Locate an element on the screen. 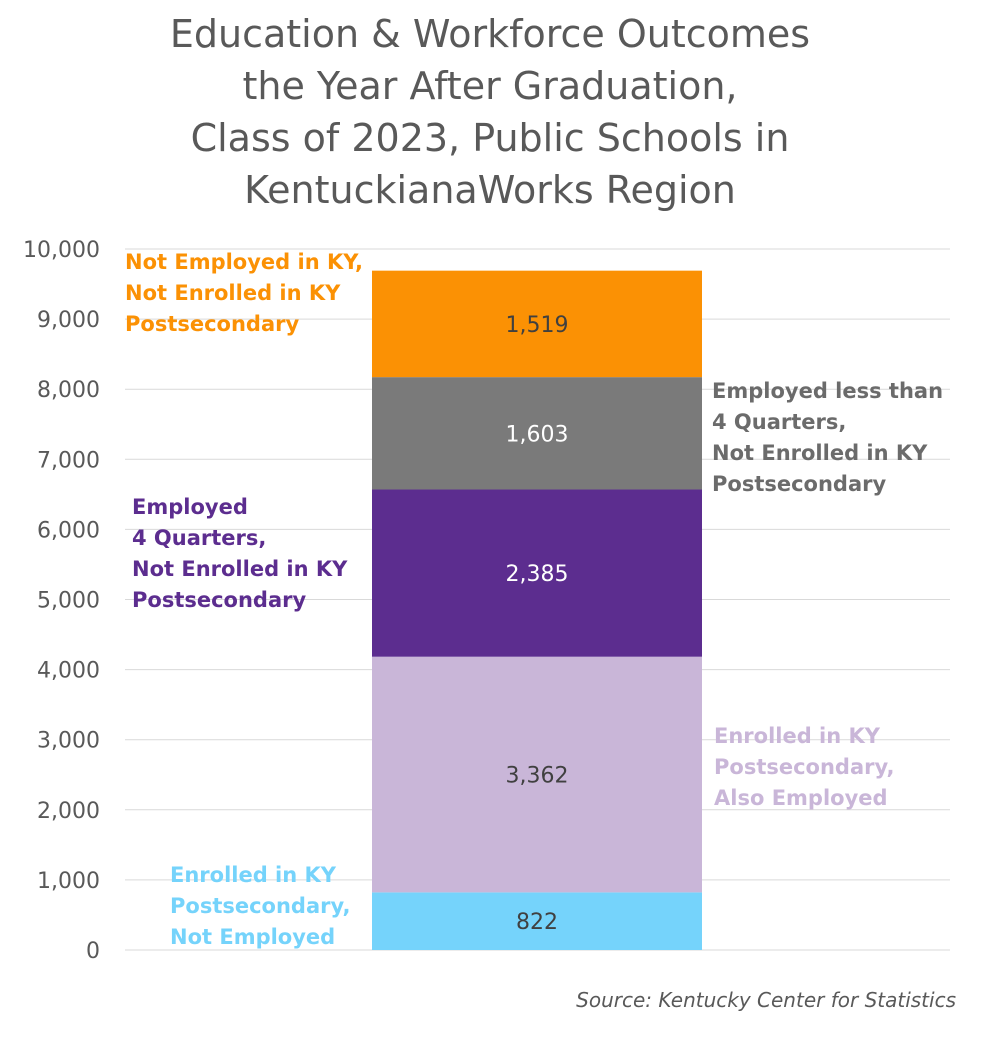 This screenshot has height=1045, width=1000. data-label: 1,603 is located at coordinates (537, 434).